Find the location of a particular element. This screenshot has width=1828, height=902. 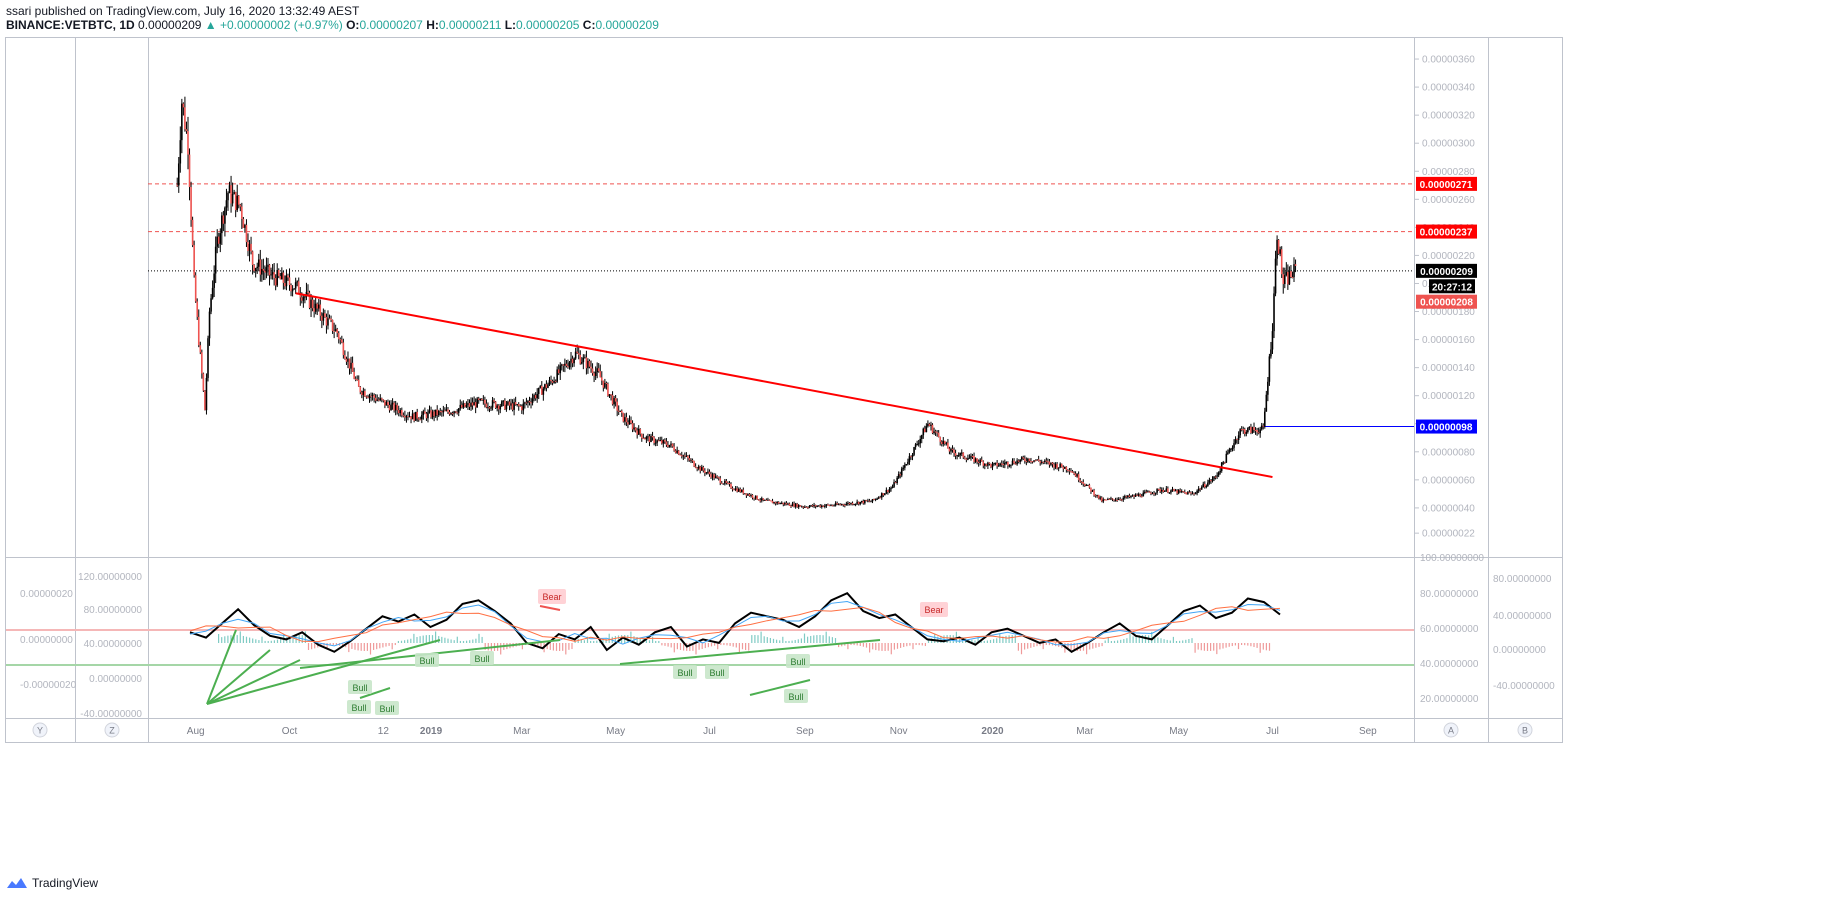

brand-label: TradingView is located at coordinates (65, 883).